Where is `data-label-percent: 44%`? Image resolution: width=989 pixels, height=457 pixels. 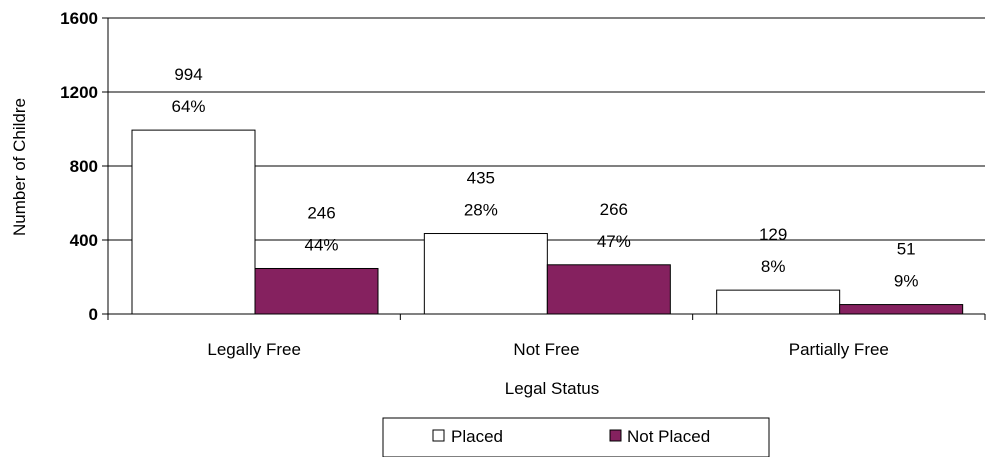
data-label-percent: 44% is located at coordinates (321, 244).